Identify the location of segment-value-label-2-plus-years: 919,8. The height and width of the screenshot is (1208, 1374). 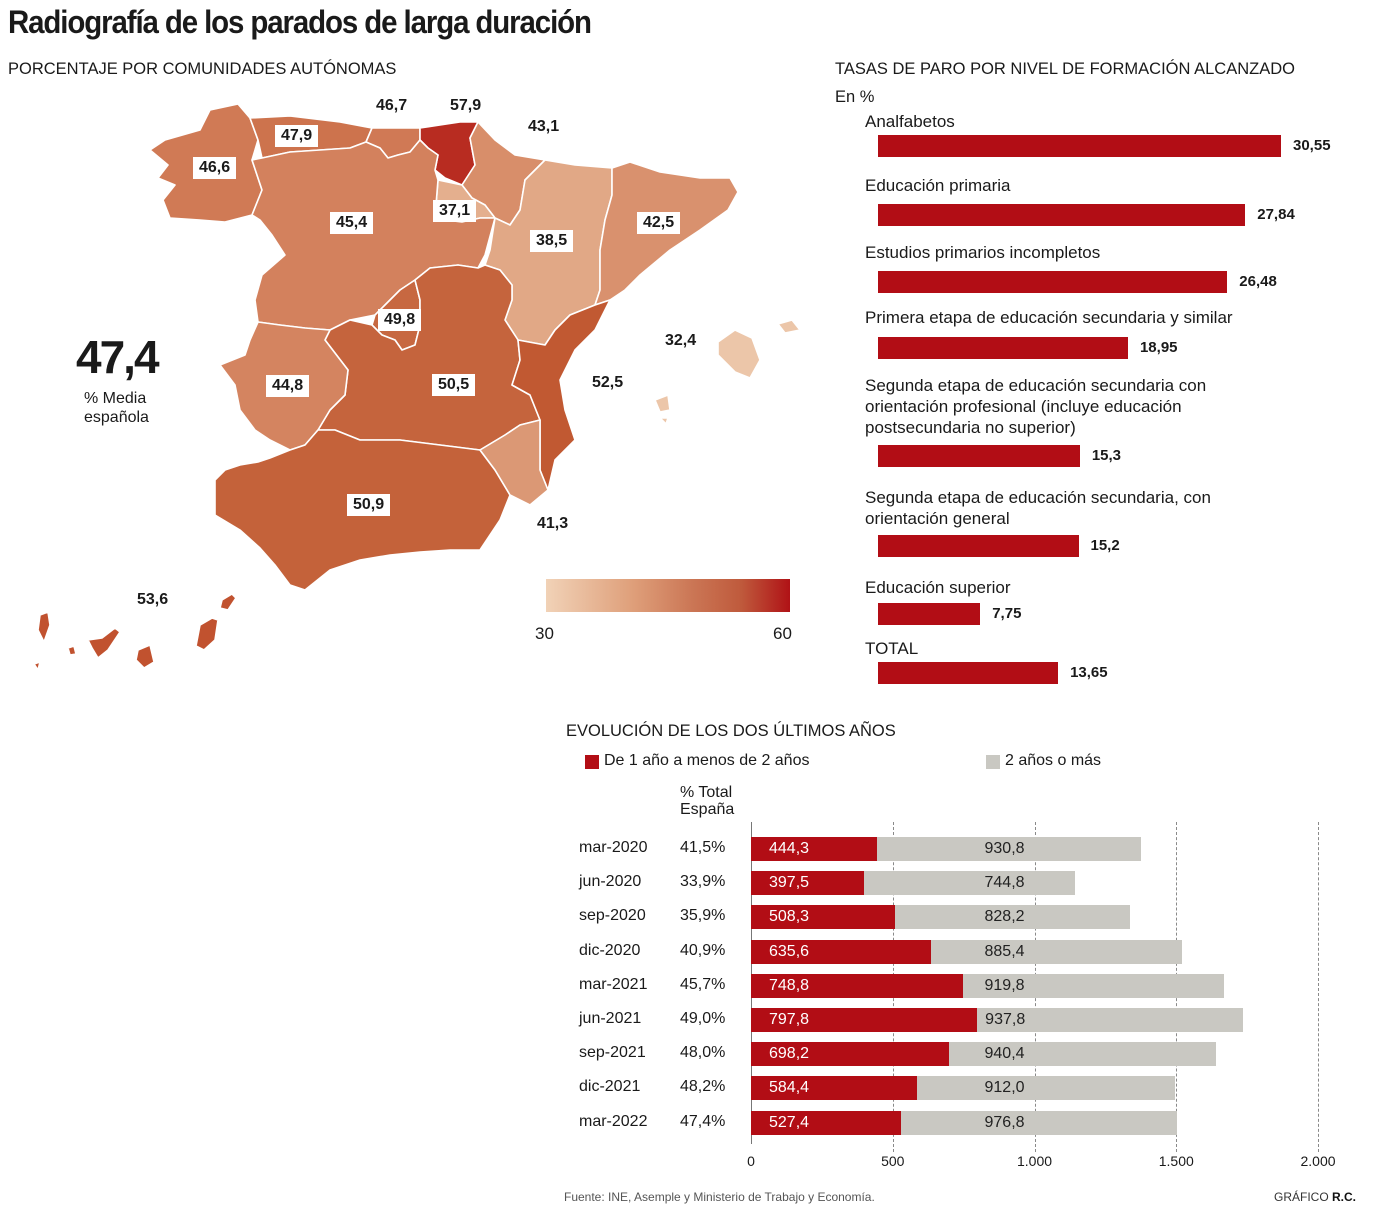
(1004, 985).